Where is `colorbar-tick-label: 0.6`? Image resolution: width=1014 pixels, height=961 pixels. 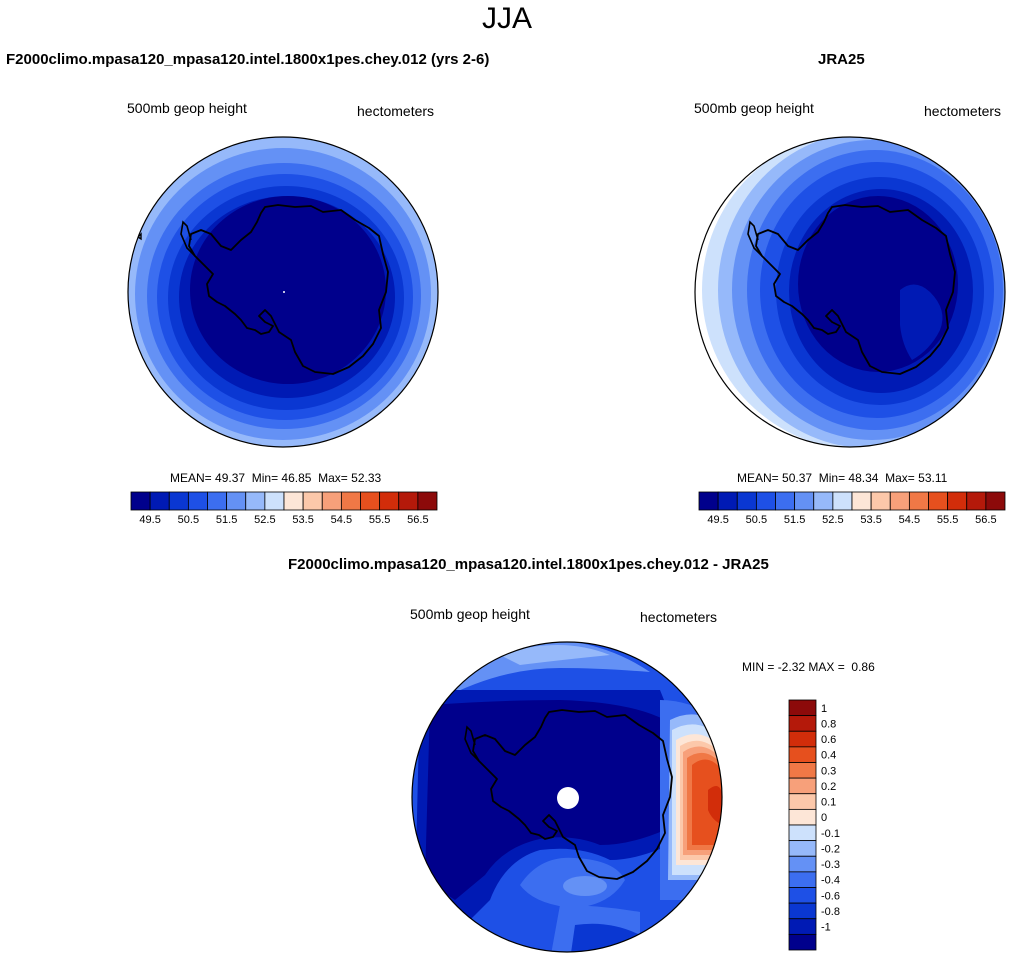 colorbar-tick-label: 0.6 is located at coordinates (828, 740).